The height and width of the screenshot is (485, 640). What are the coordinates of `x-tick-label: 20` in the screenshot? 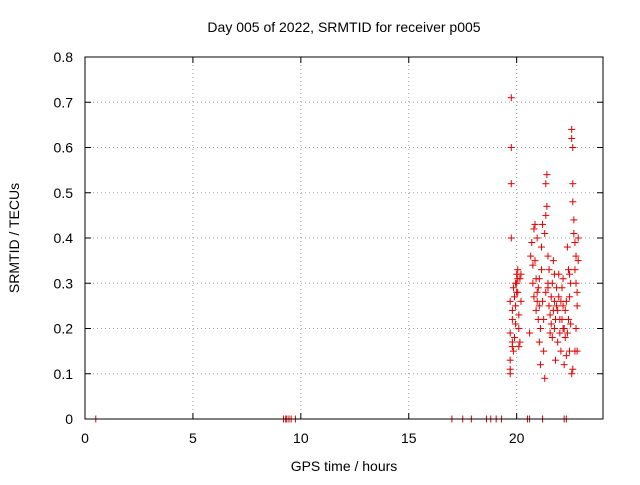 It's located at (517, 438).